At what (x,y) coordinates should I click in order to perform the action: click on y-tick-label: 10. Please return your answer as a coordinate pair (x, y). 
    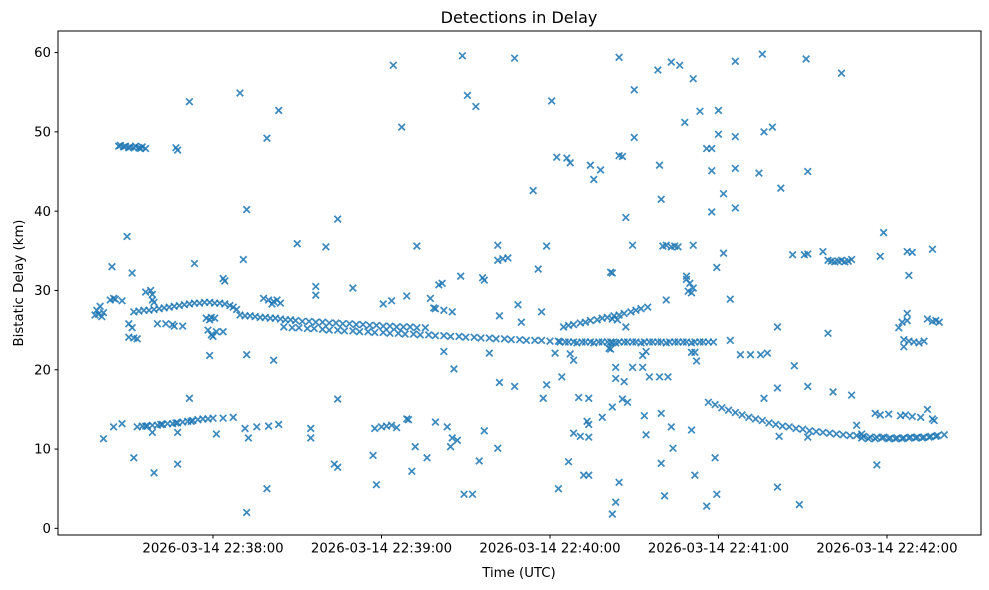
    Looking at the image, I should click on (42, 450).